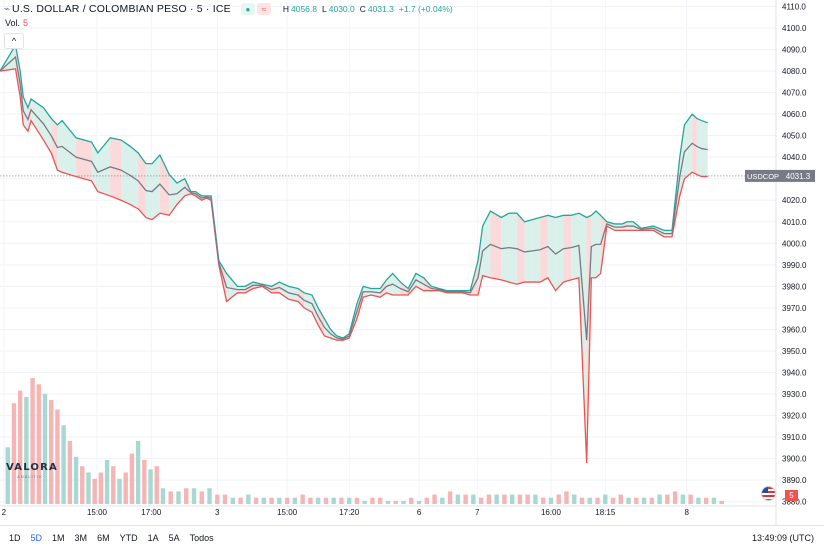  Describe the element at coordinates (794, 200) in the screenshot. I see `price-tick-label: 4020.0` at that location.